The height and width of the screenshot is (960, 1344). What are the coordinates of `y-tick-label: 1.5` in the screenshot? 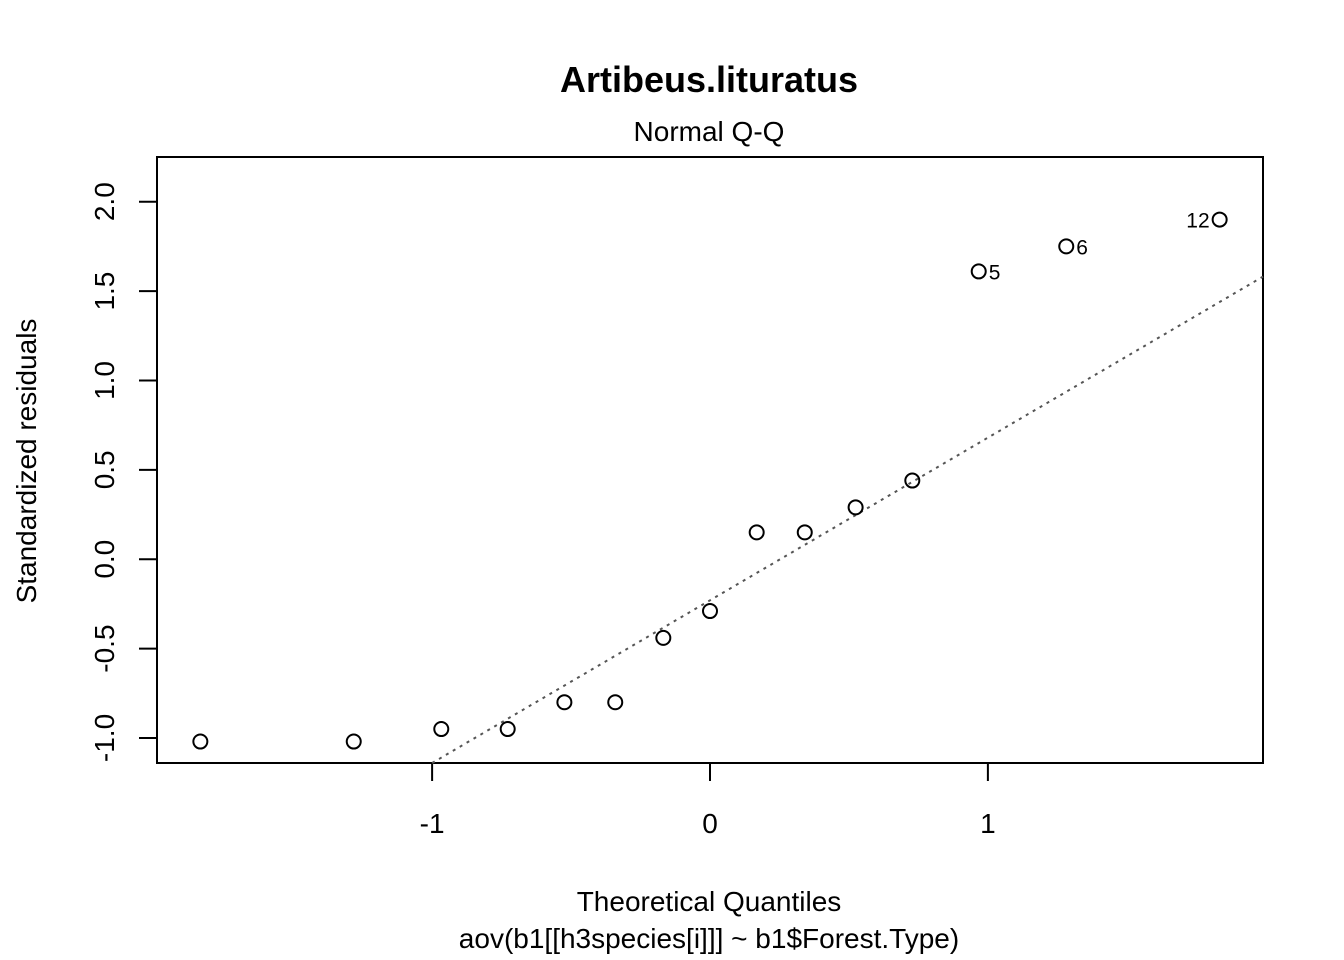 It's located at (104, 291).